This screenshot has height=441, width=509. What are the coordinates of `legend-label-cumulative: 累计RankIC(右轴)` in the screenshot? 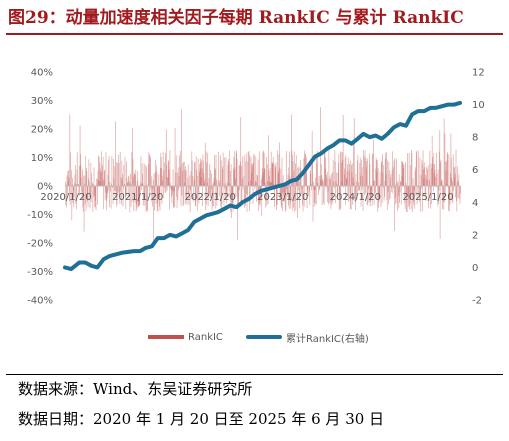 It's located at (327, 339).